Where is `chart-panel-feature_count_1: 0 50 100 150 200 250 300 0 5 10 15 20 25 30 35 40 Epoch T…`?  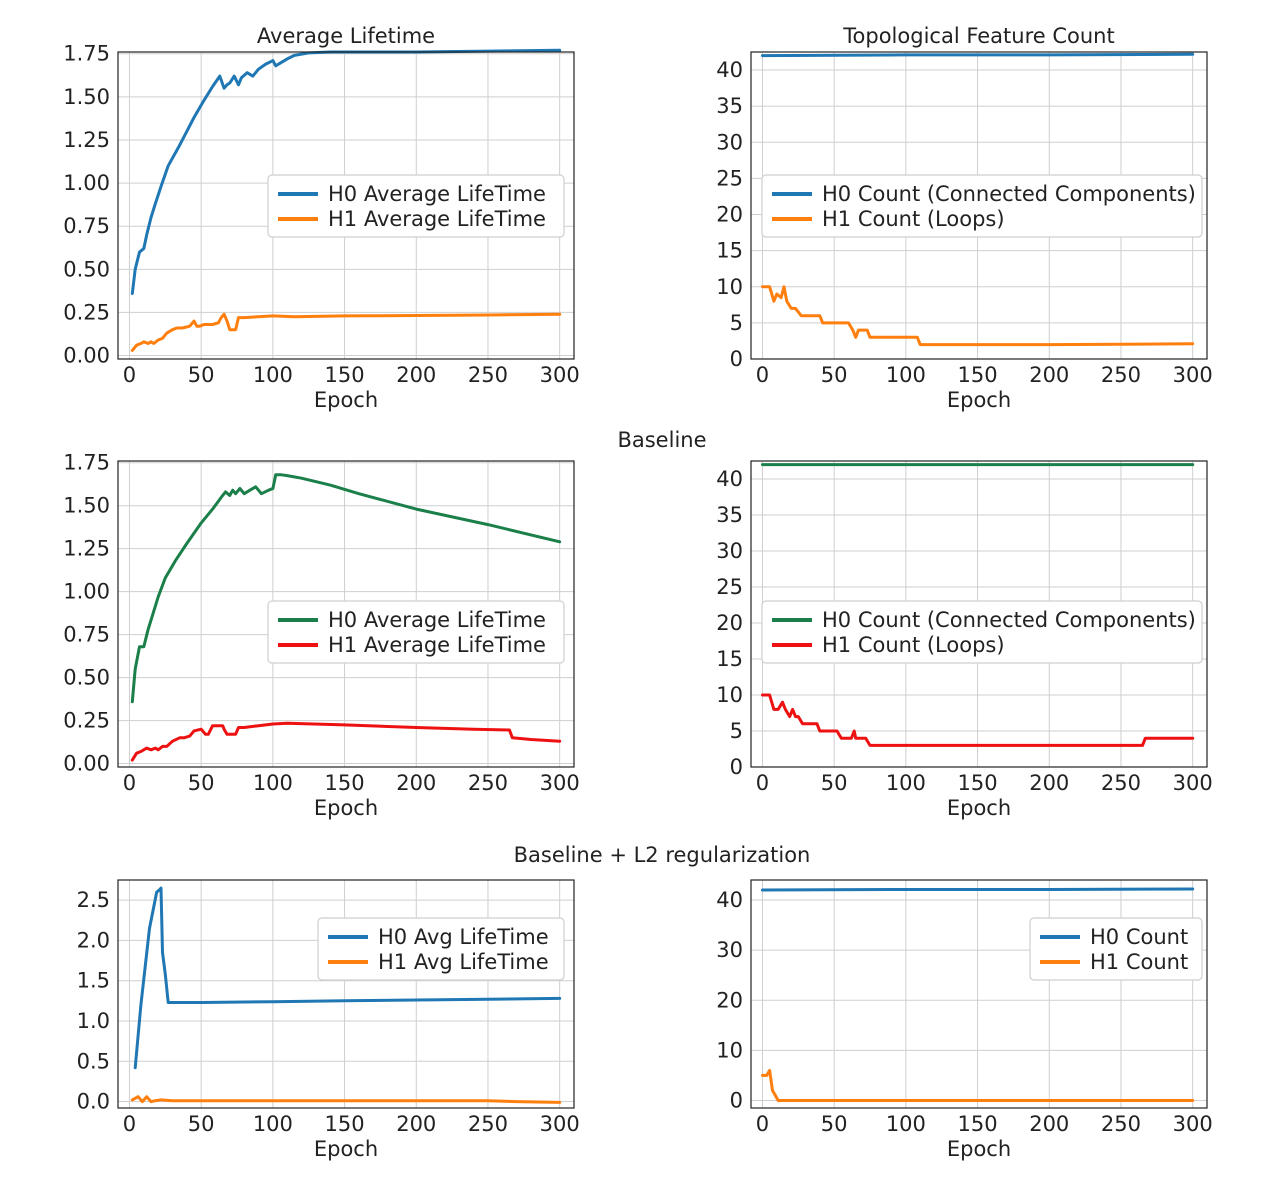
chart-panel-feature_count_1: 0 50 100 150 200 250 300 0 5 10 15 20 25 30 35 40 Epoch T… is located at coordinates (964, 218).